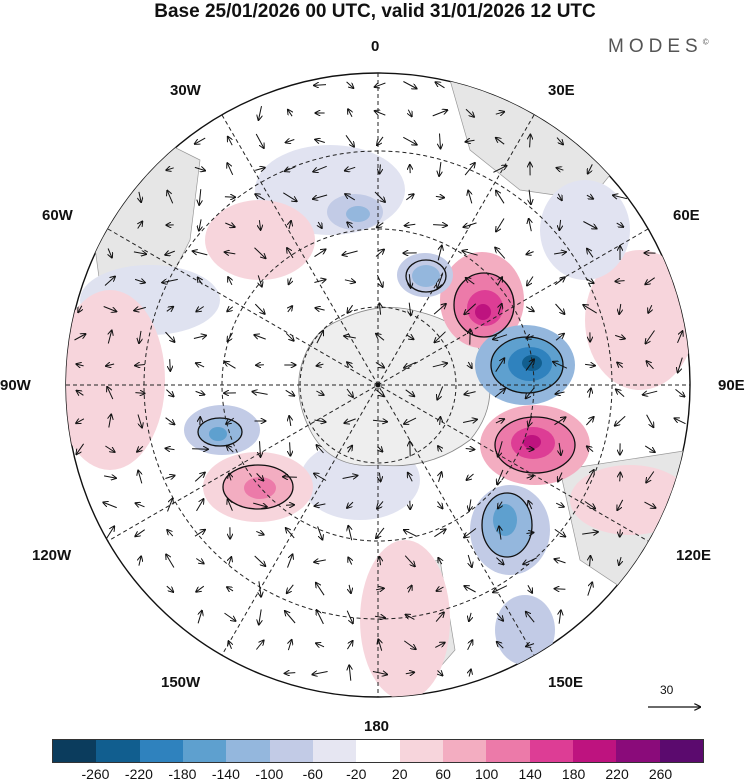 This screenshot has height=783, width=750. Describe the element at coordinates (566, 682) in the screenshot. I see `lon-label-150e: 150E` at that location.